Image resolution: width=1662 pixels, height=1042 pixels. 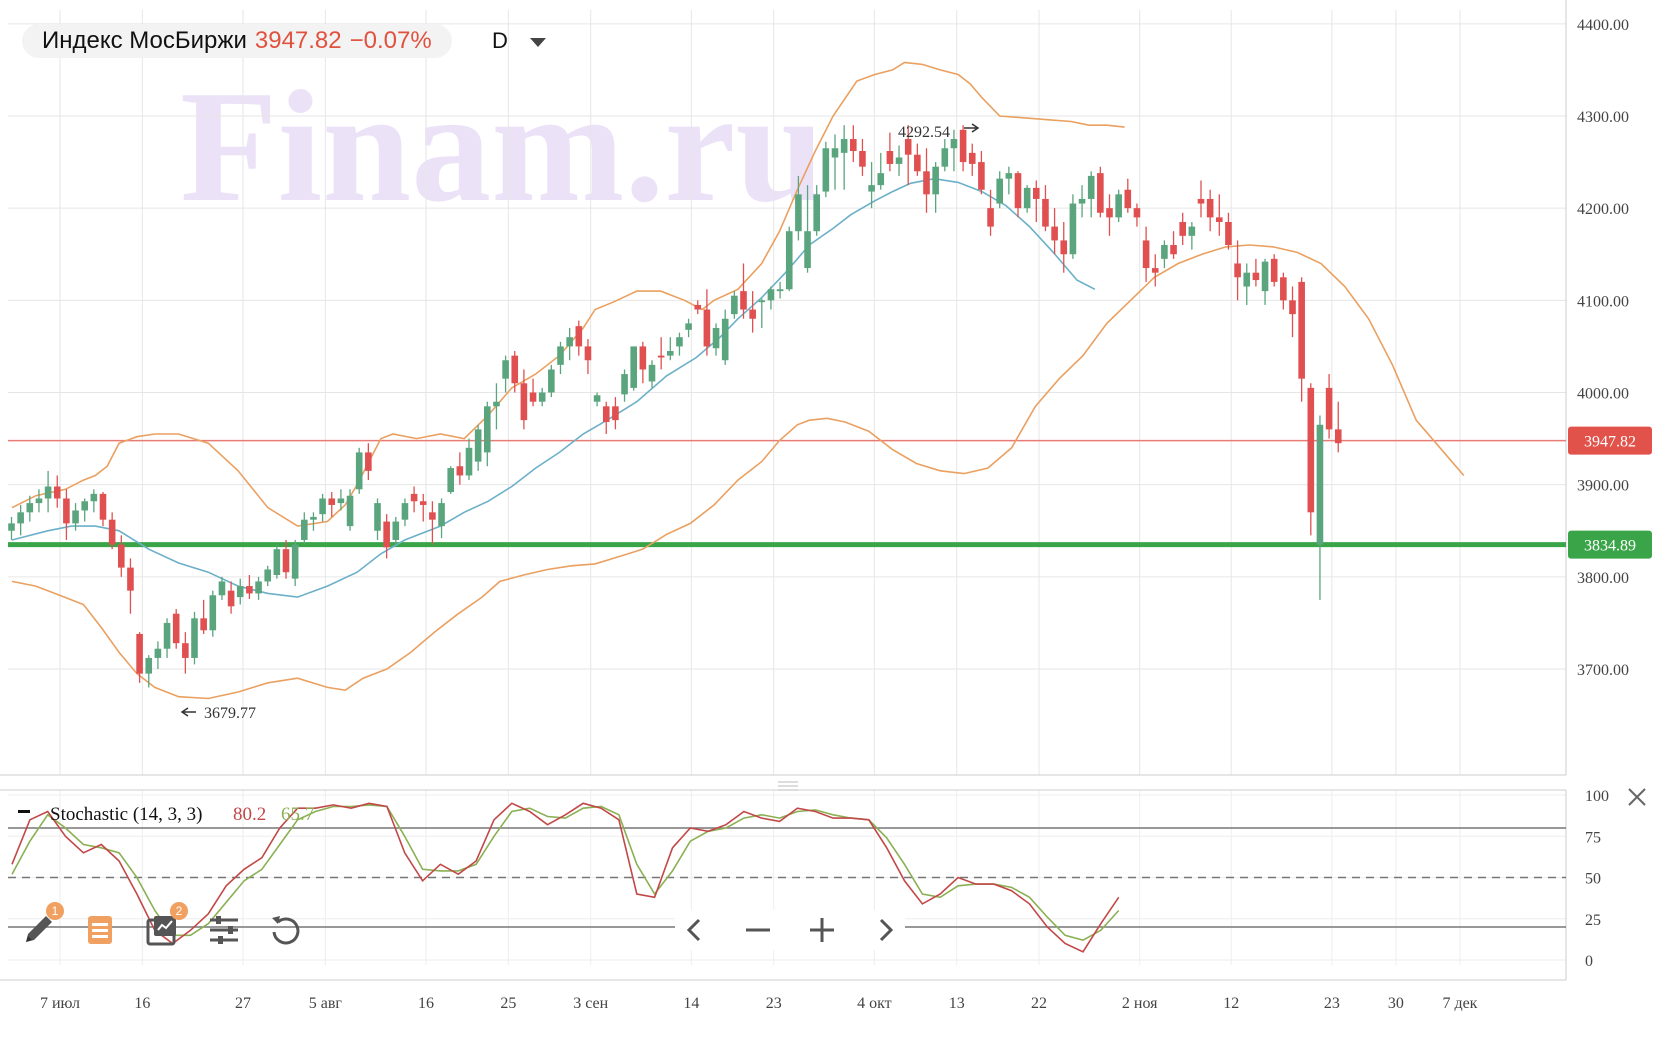 I want to click on drawing-toolbar: 1 2, so click(x=162, y=926).